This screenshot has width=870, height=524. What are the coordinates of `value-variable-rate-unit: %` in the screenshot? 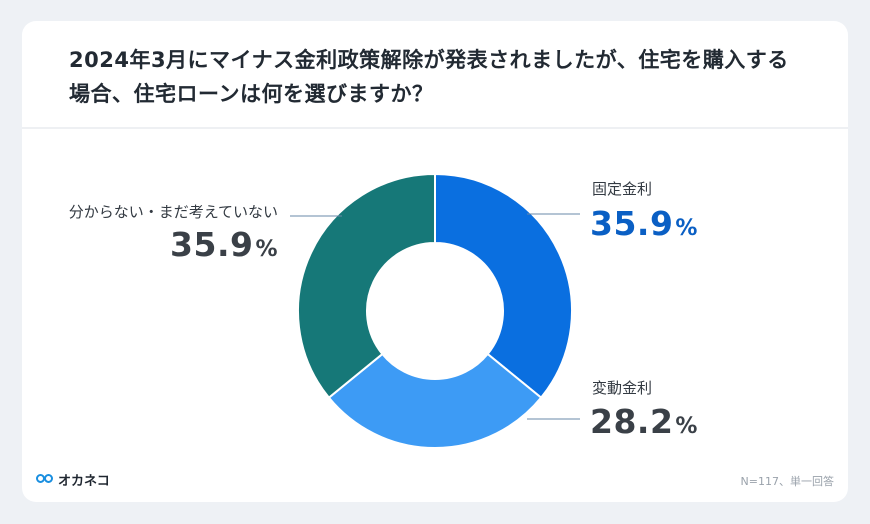 It's located at (686, 426).